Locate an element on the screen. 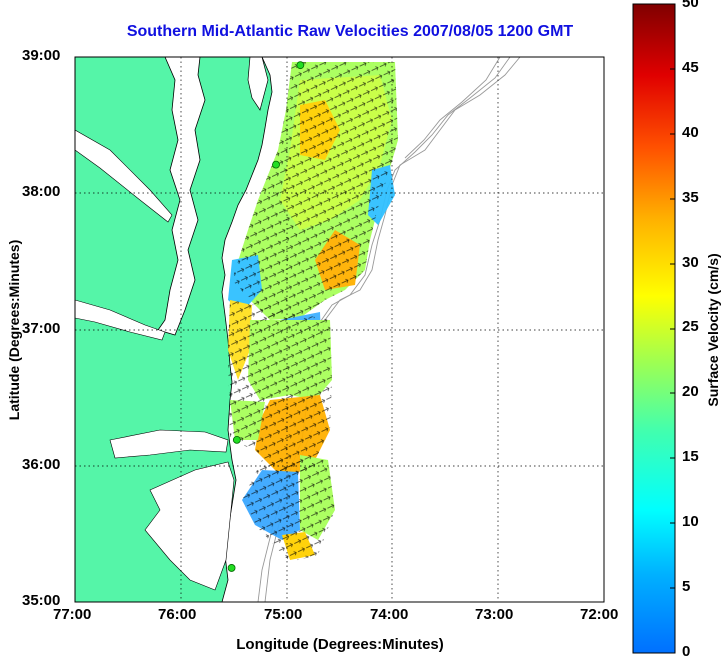  colorbar-ticks is located at coordinates (672, 296).